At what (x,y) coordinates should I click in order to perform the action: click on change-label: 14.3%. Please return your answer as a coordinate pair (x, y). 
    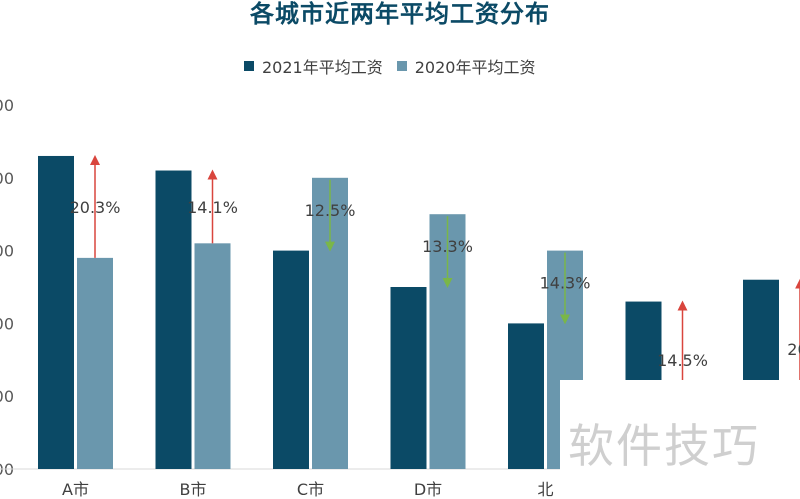
    Looking at the image, I should click on (565, 283).